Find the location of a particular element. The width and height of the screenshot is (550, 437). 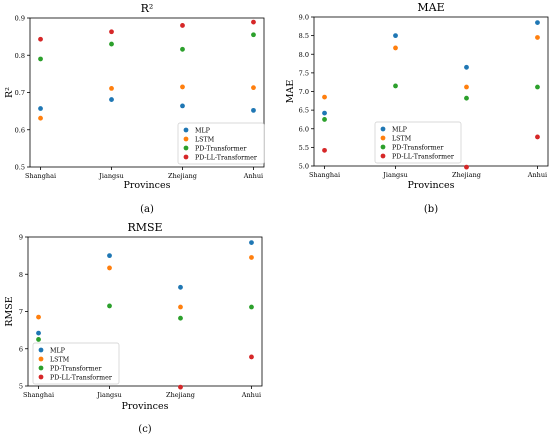

y-tick-label: 8.0 is located at coordinates (304, 55).